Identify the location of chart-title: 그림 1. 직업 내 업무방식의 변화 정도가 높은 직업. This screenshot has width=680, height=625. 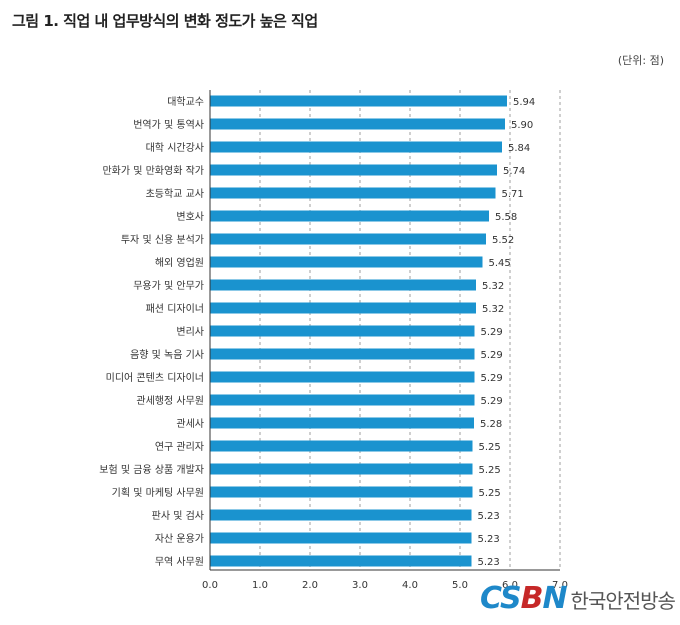
(165, 21).